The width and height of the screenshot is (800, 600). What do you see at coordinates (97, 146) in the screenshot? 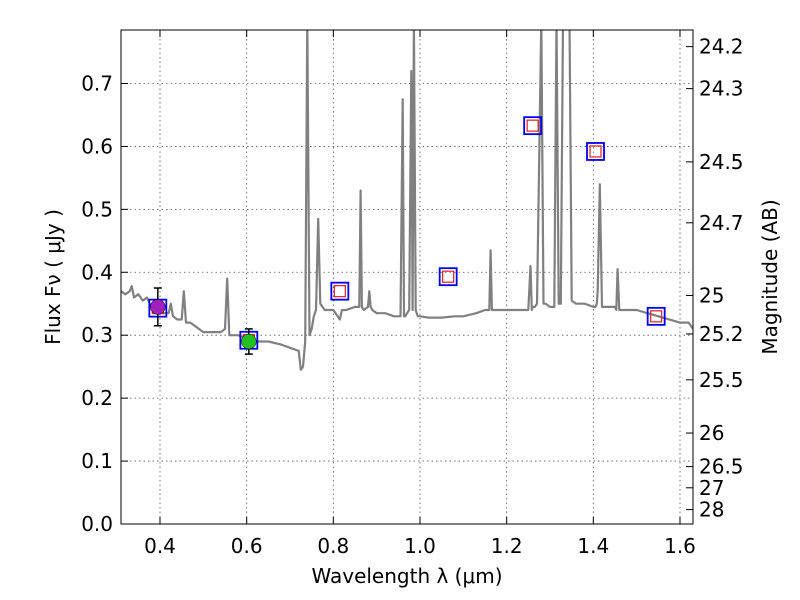
I see `y-tick-label: 0.6` at bounding box center [97, 146].